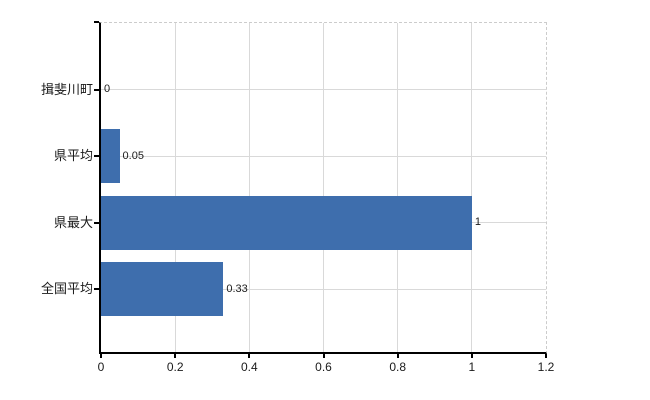 The width and height of the screenshot is (650, 400). I want to click on x-axis-tick-label: 0.2, so click(175, 367).